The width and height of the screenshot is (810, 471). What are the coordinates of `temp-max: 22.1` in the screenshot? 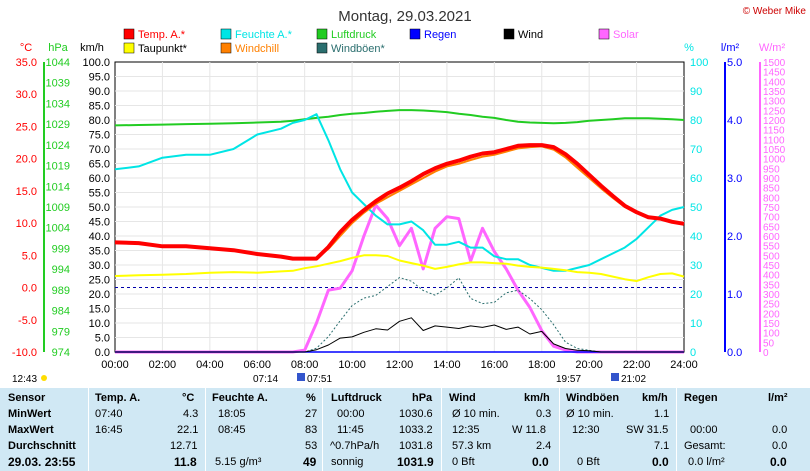 It's located at (188, 430).